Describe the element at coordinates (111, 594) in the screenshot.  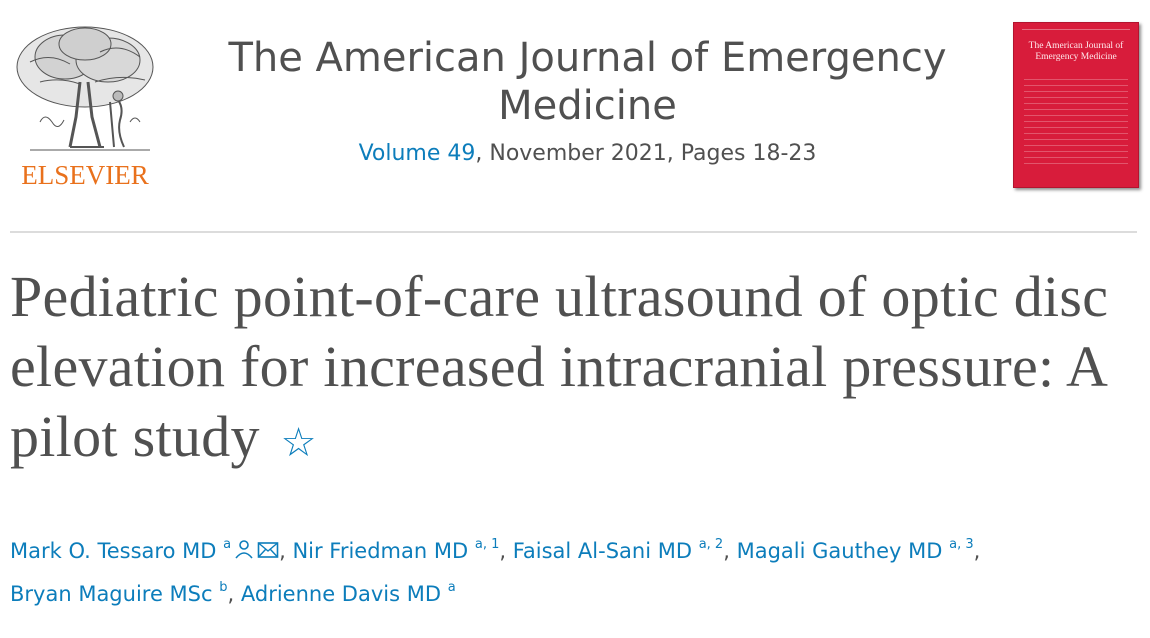
I see `author-name: Bryan Maguire MSc` at that location.